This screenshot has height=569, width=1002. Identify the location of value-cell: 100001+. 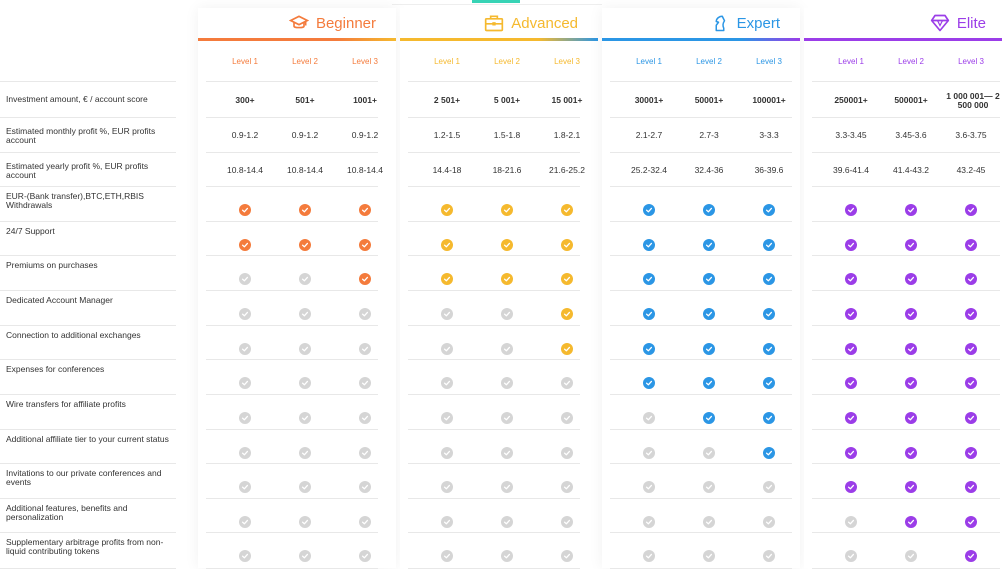
(769, 100).